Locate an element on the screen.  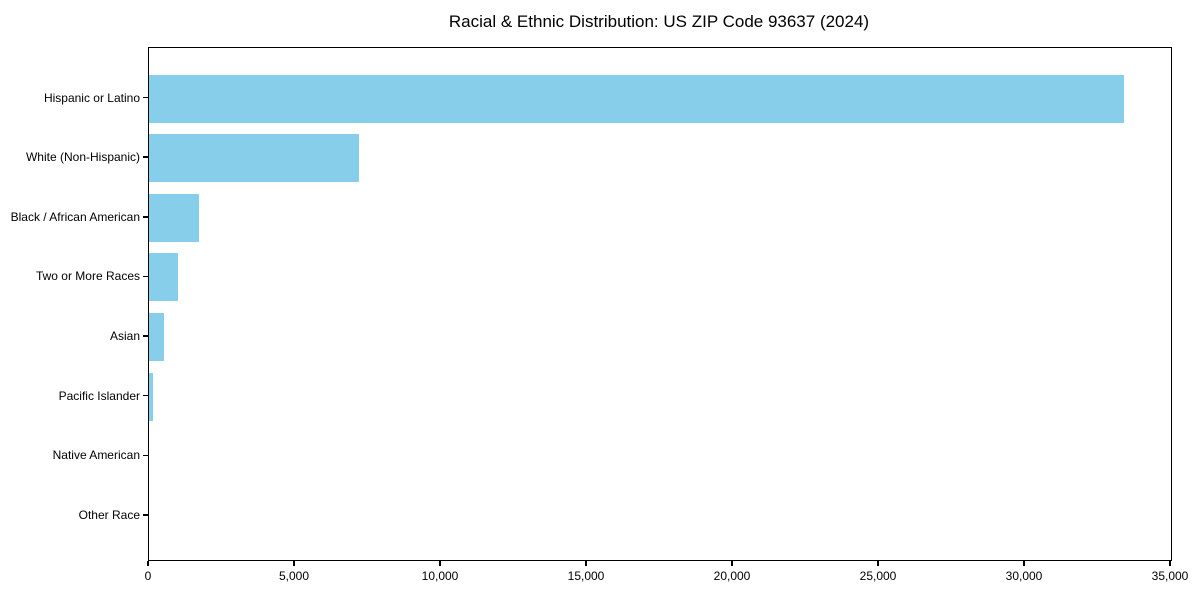
y-tick-label: Asian is located at coordinates (124, 336).